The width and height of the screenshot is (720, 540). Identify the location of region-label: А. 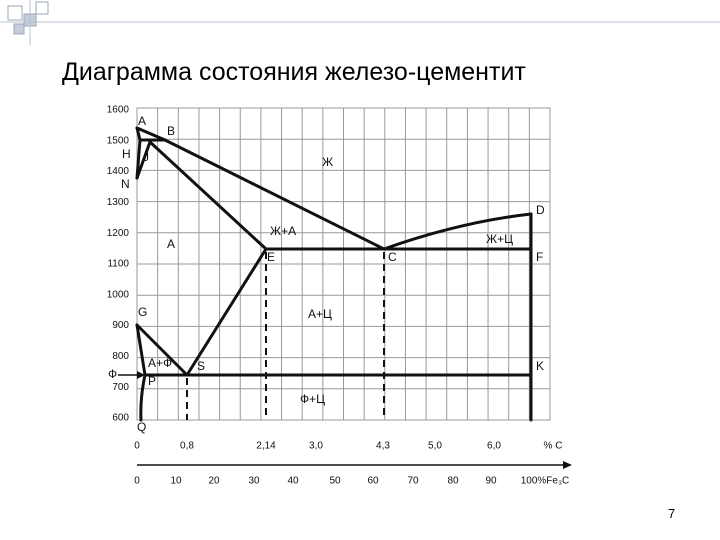
(171, 244).